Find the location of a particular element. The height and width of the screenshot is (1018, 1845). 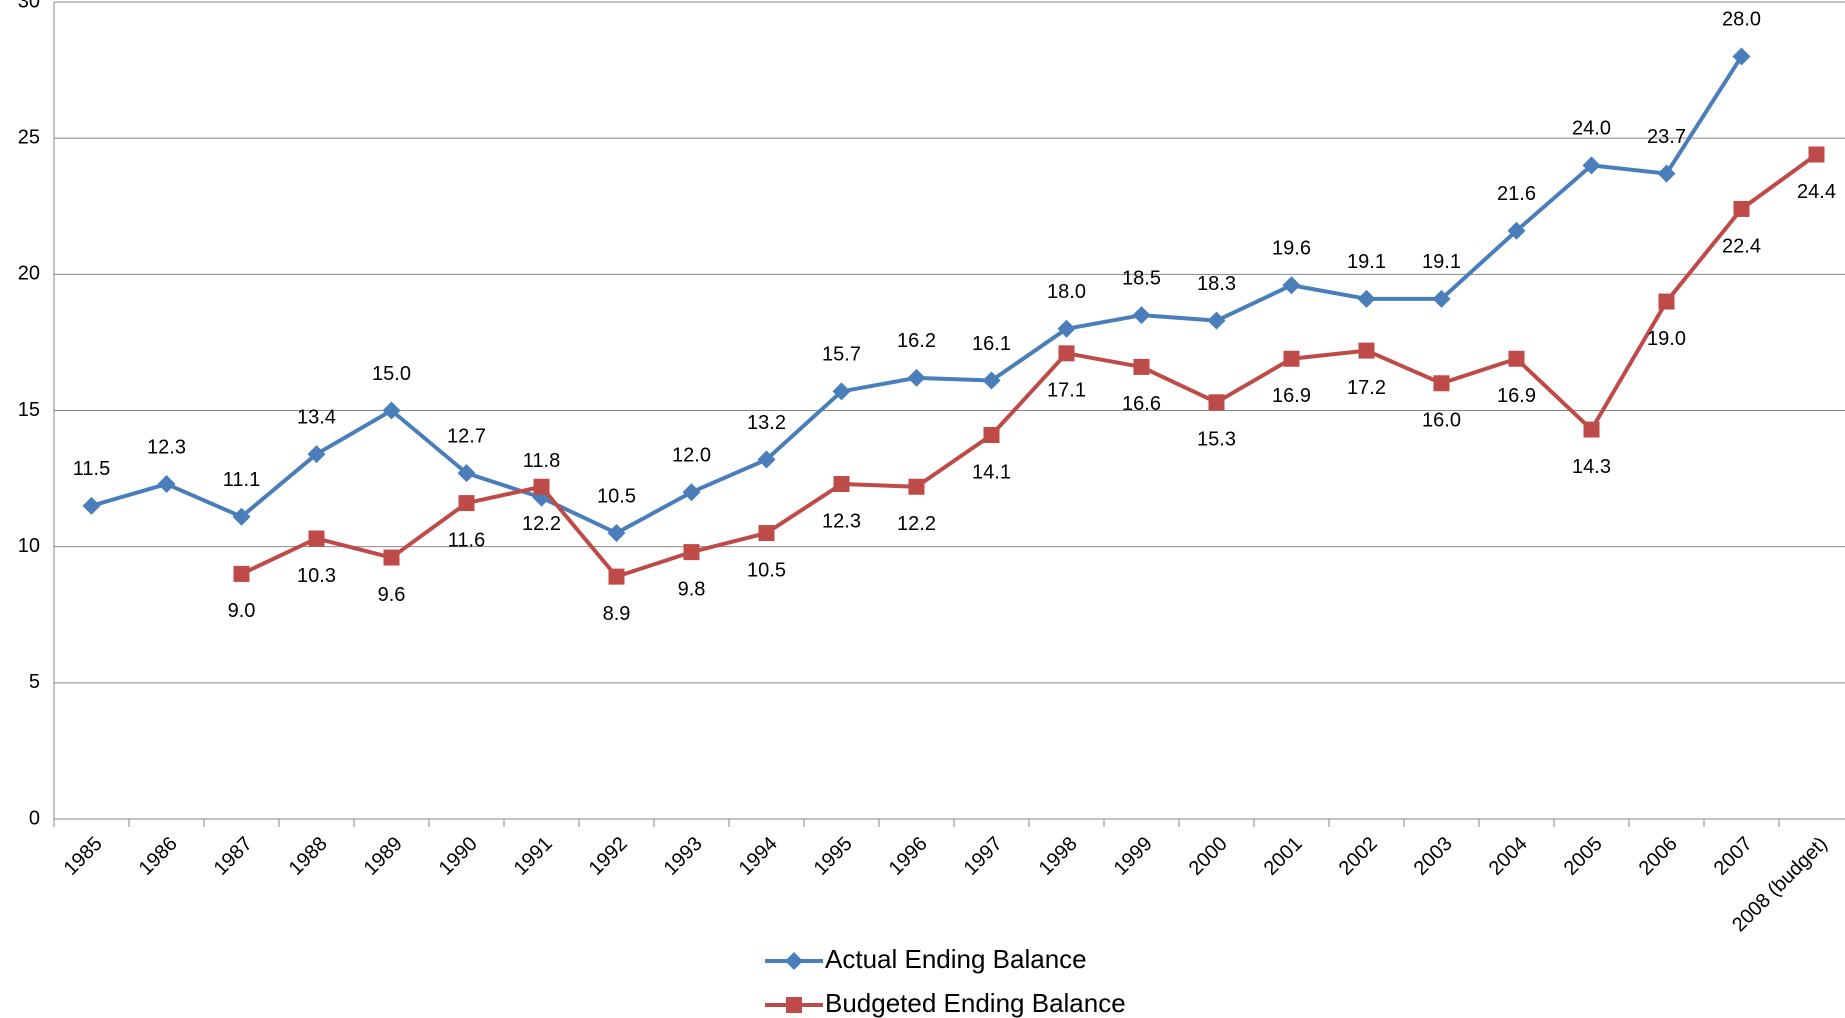

data-label: 18.5 is located at coordinates (1141, 278).